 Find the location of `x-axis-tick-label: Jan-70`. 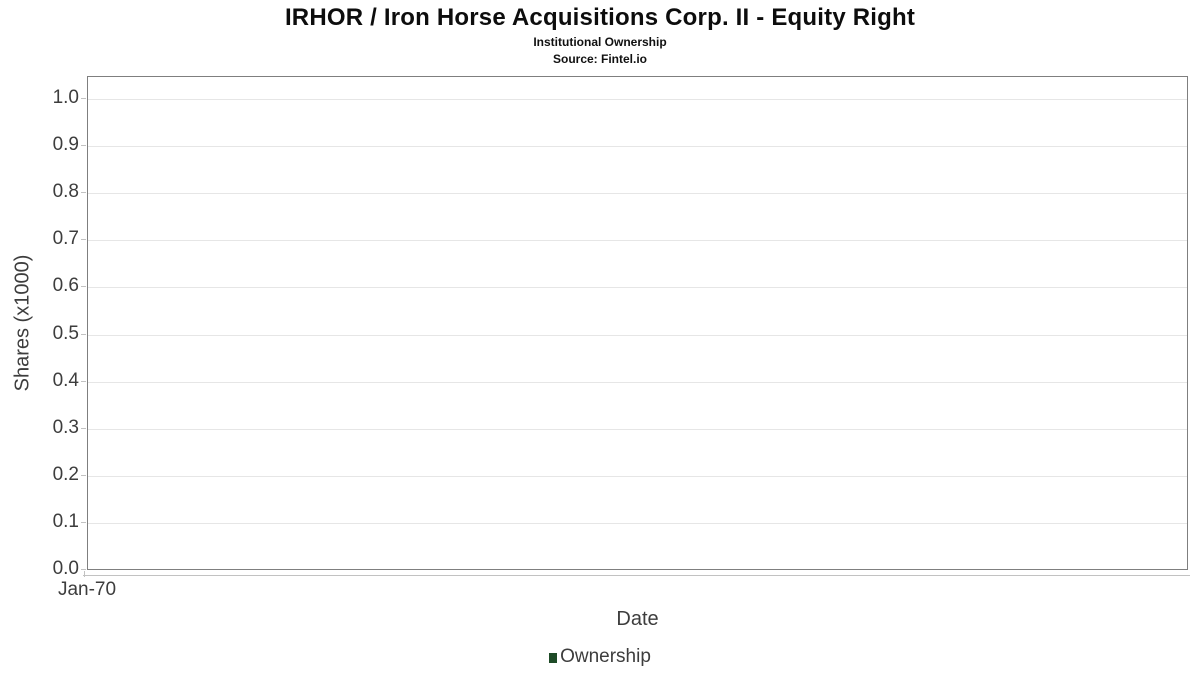

x-axis-tick-label: Jan-70 is located at coordinates (87, 589).